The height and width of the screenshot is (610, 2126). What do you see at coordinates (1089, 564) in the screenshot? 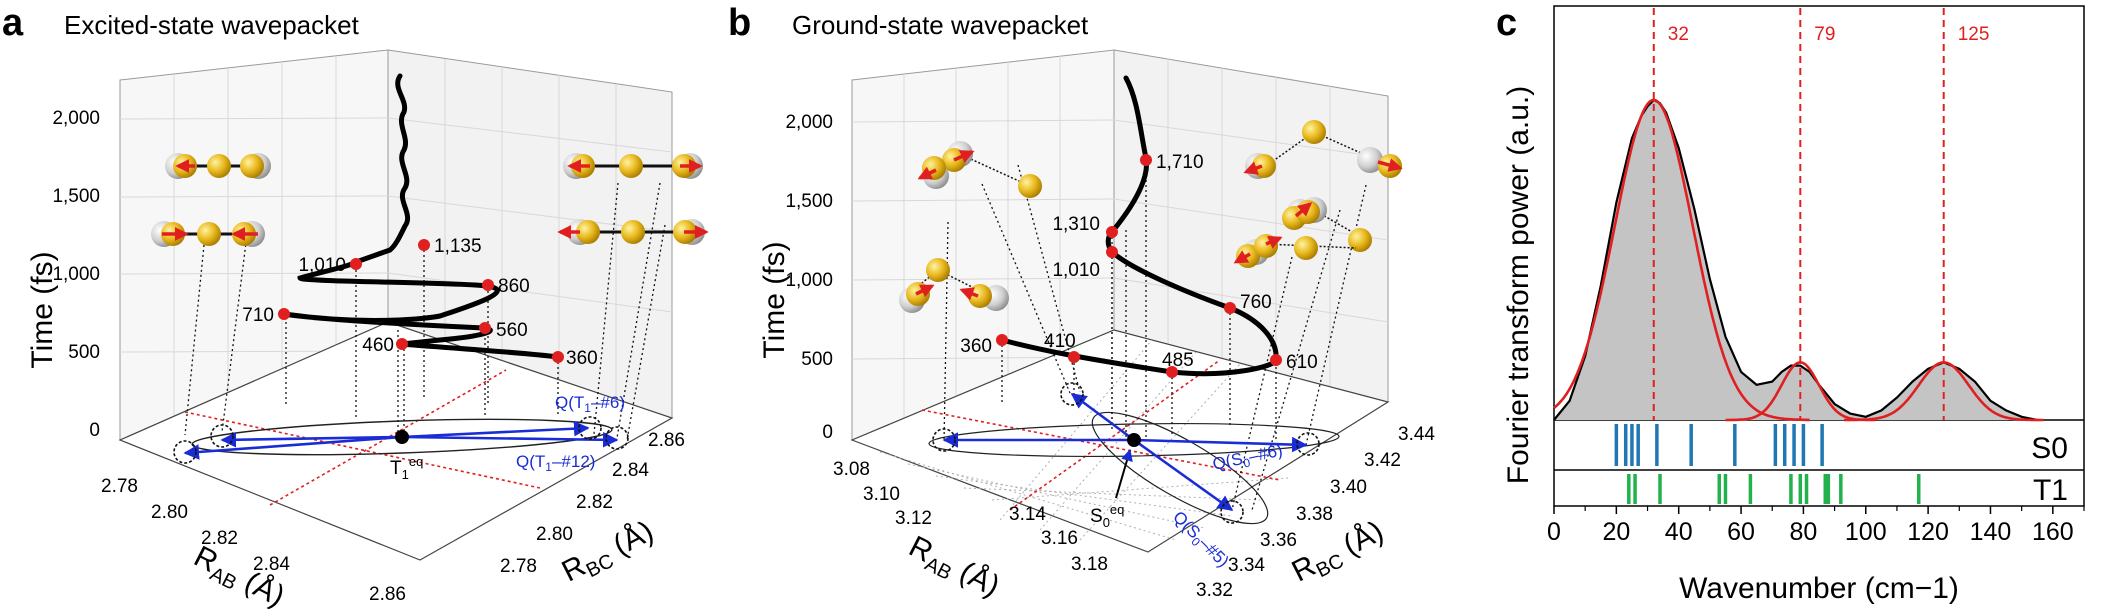
I see `b-xtick-5: 3.18` at bounding box center [1089, 564].